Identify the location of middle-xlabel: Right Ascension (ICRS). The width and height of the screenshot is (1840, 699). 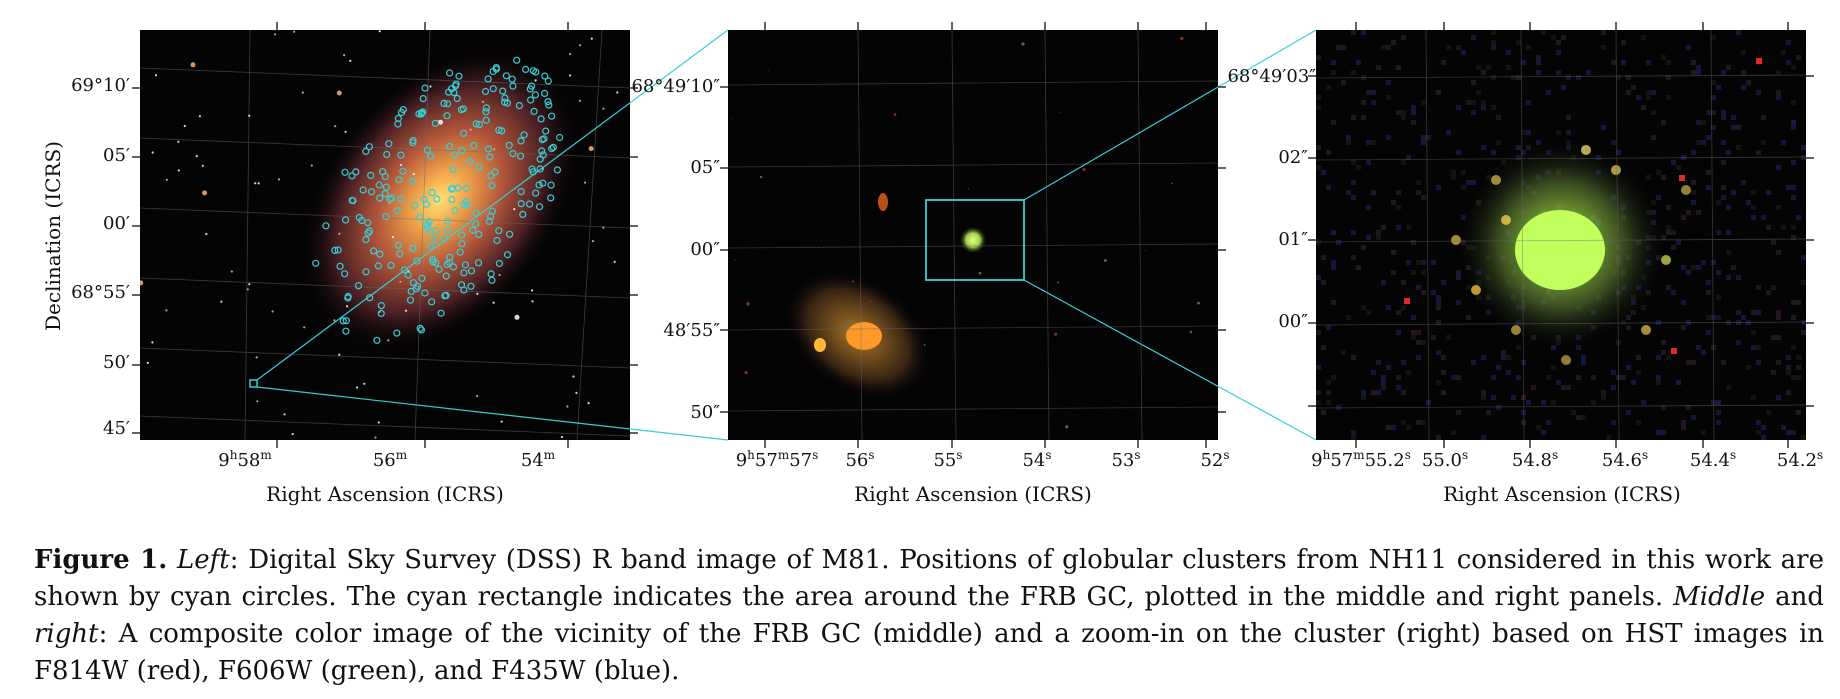
(973, 494).